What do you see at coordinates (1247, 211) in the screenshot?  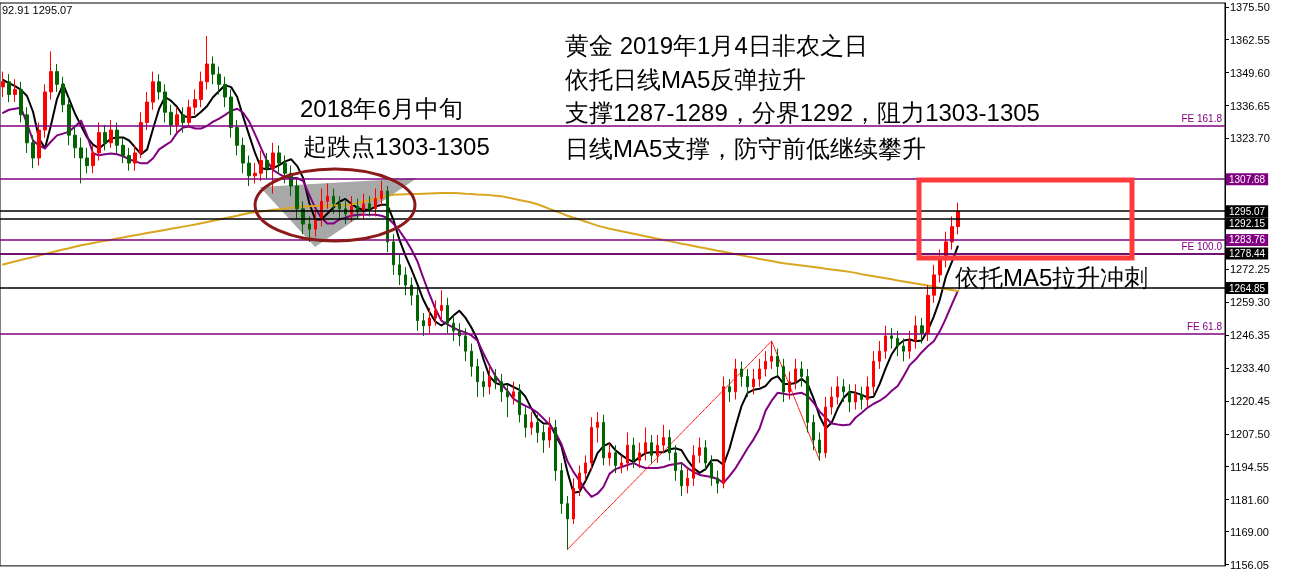 I see `ref-line-label: 1295.07` at bounding box center [1247, 211].